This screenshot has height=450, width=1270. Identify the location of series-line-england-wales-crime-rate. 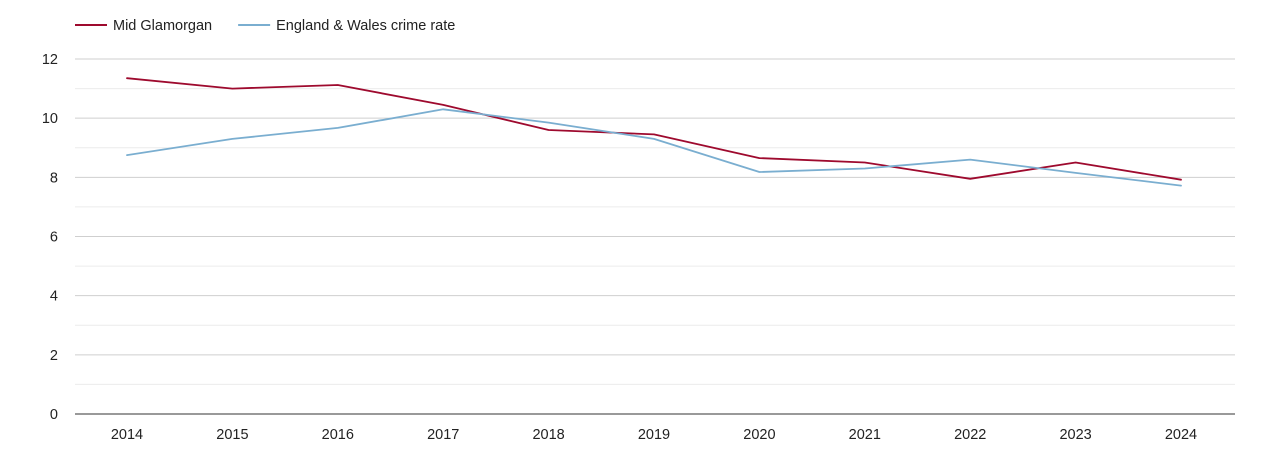
(654, 147).